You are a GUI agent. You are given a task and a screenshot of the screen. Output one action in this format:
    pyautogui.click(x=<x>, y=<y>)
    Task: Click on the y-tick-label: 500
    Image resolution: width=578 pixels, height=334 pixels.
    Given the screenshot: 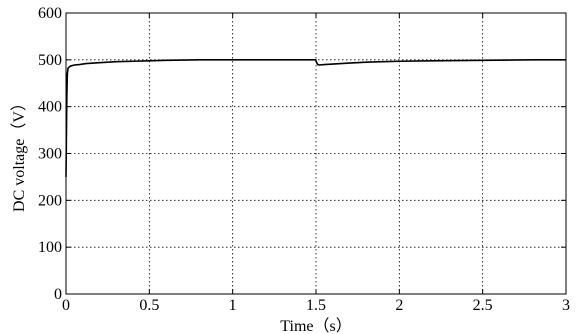 What is the action you would take?
    pyautogui.click(x=50, y=60)
    